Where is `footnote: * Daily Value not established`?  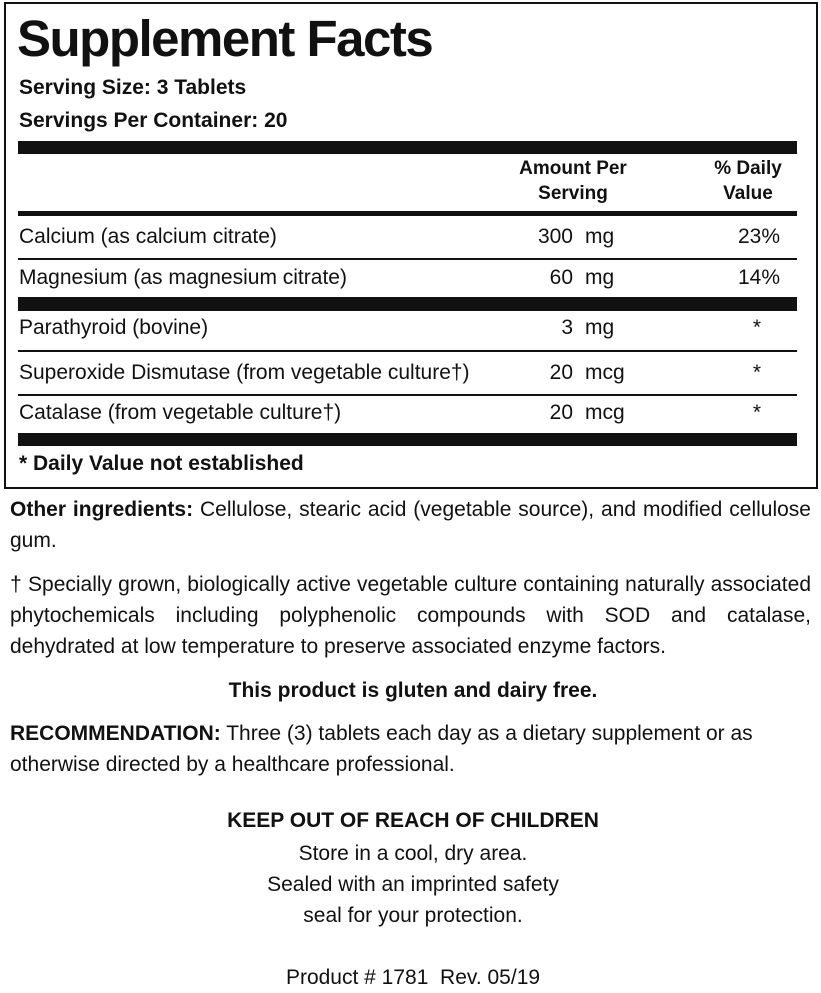 footnote: * Daily Value not established is located at coordinates (161, 463).